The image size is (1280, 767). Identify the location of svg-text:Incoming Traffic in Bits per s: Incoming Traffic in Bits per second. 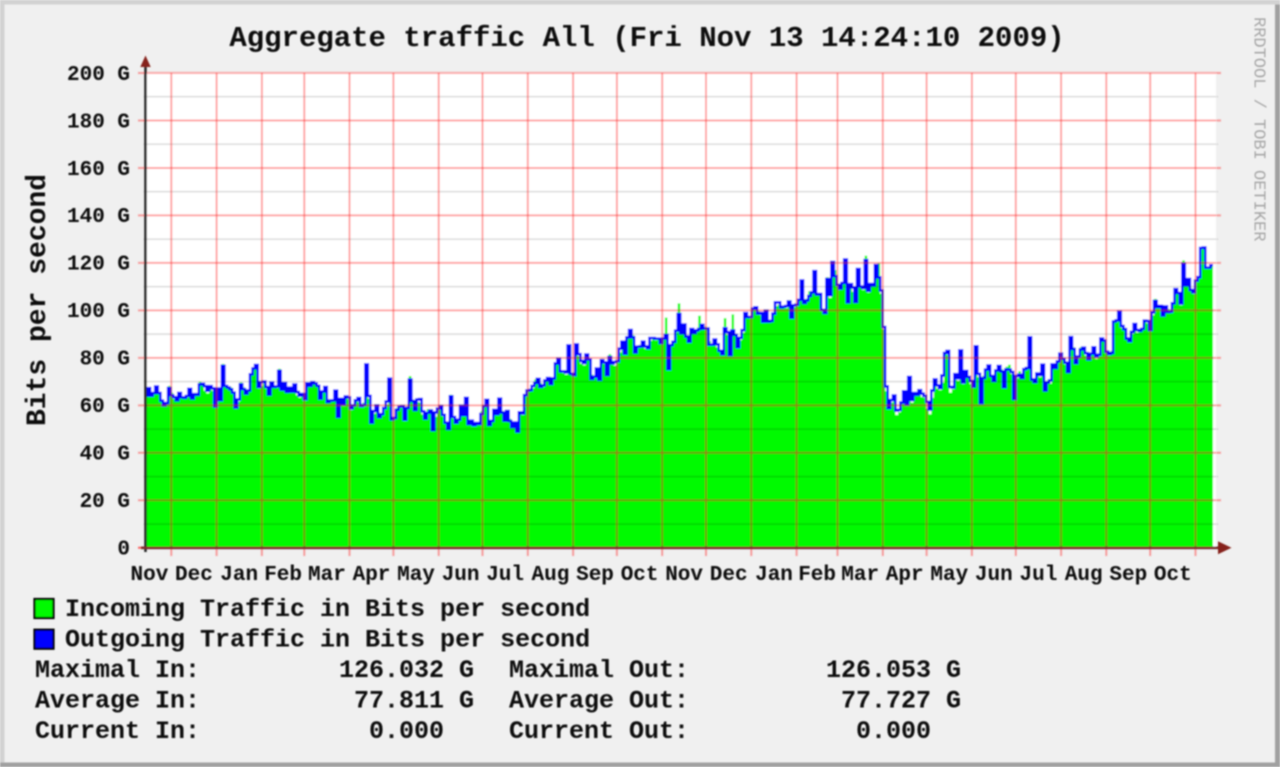
(327, 609).